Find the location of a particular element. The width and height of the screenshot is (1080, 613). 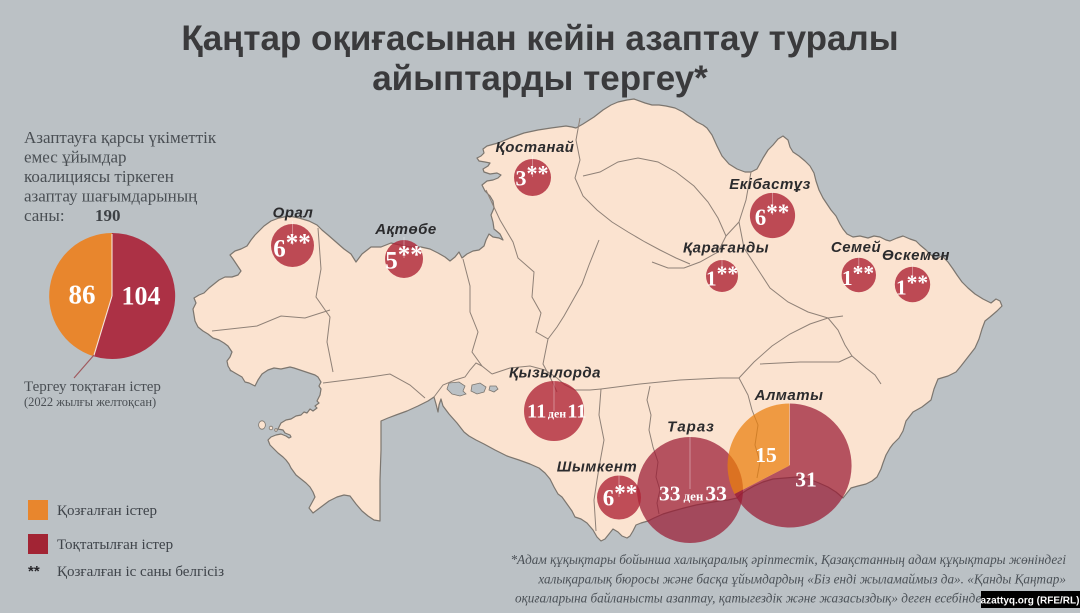

svg-text: Тоқтатылған істер is located at coordinates (115, 545).